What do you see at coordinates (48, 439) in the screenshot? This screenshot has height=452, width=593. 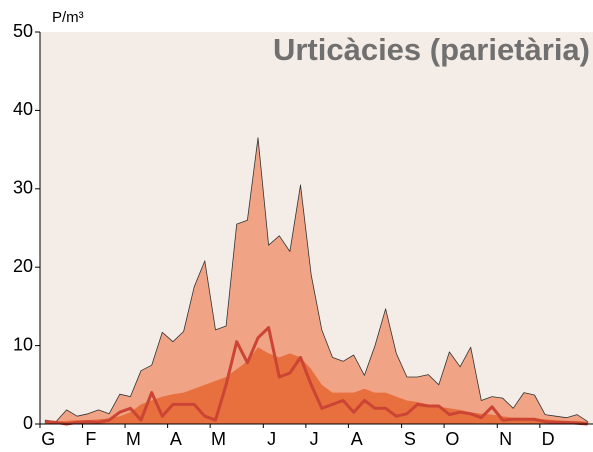 I see `x-tick-label: G` at bounding box center [48, 439].